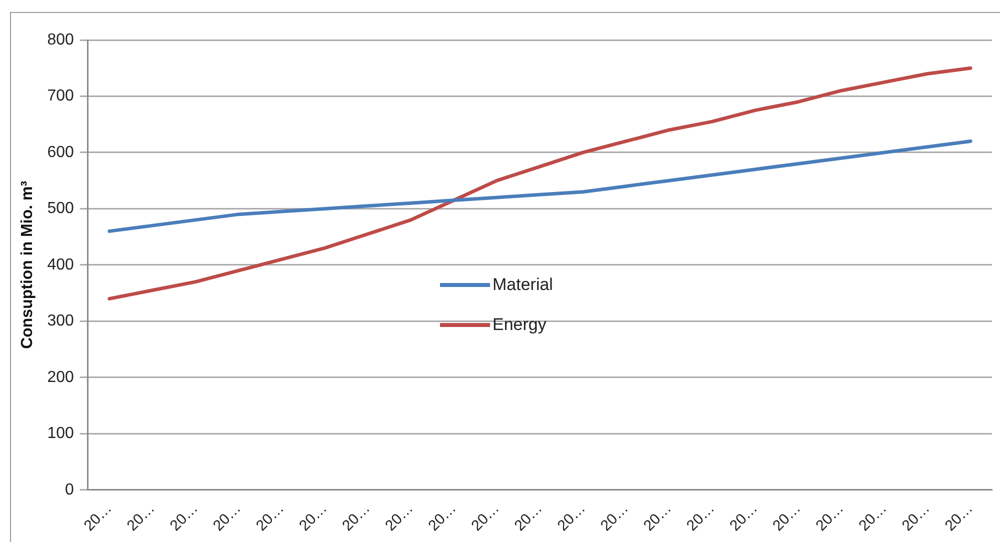  What do you see at coordinates (60, 433) in the screenshot?
I see `y-tick-label: 100` at bounding box center [60, 433].